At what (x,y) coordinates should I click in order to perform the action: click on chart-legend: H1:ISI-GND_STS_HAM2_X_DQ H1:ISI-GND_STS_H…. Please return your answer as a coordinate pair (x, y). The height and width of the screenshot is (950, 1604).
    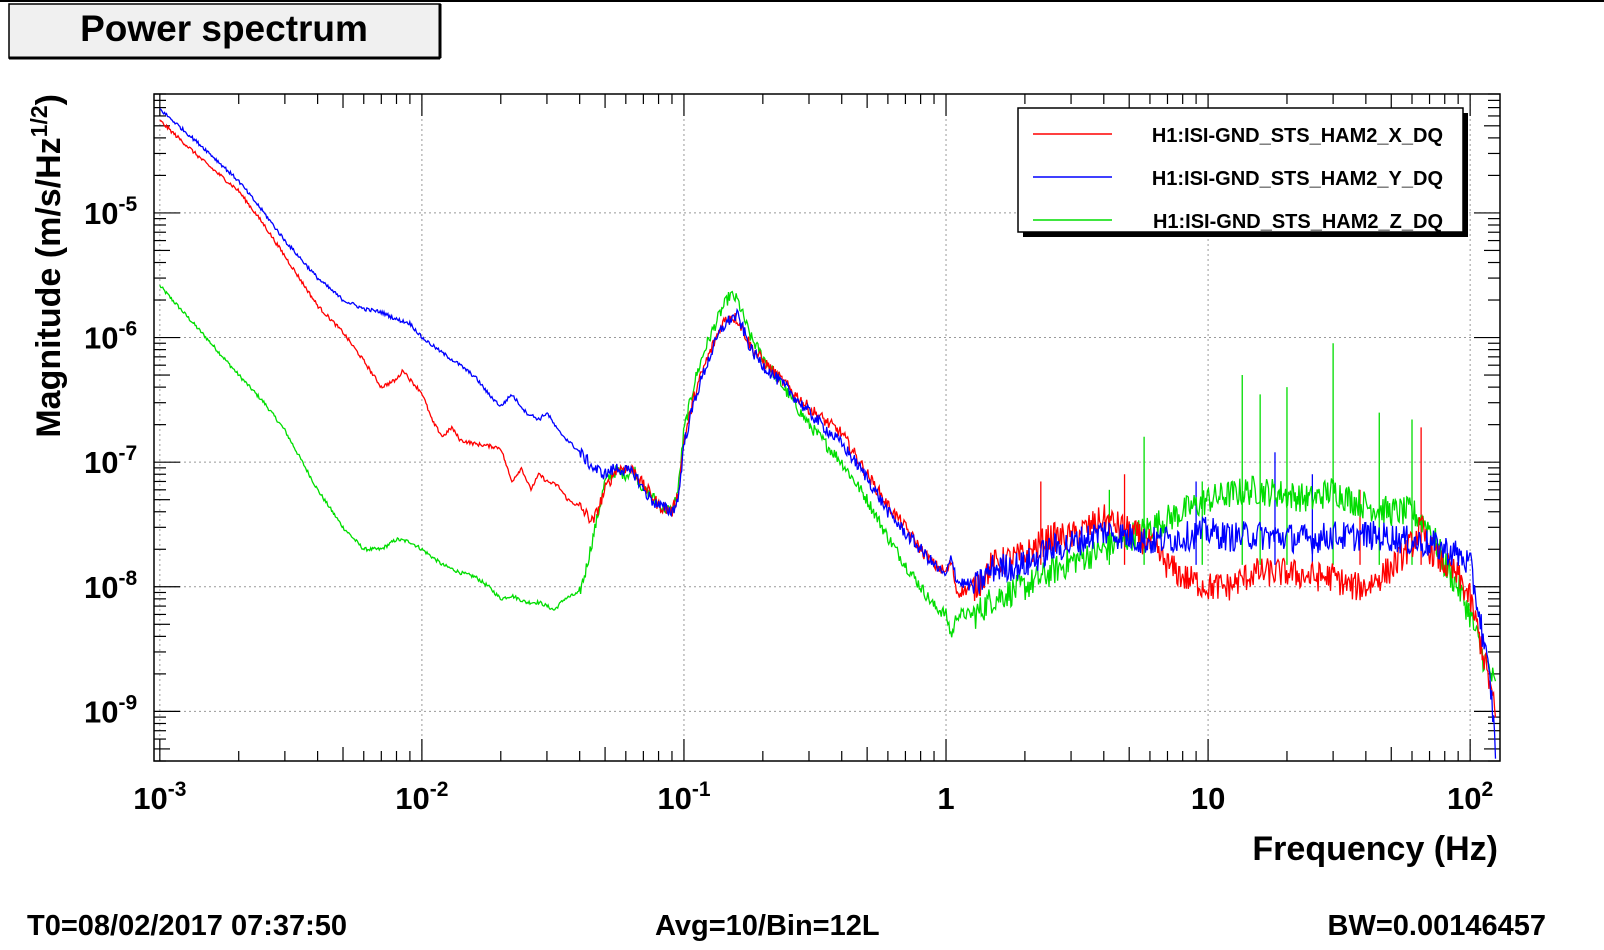
    Looking at the image, I should click on (1242, 172).